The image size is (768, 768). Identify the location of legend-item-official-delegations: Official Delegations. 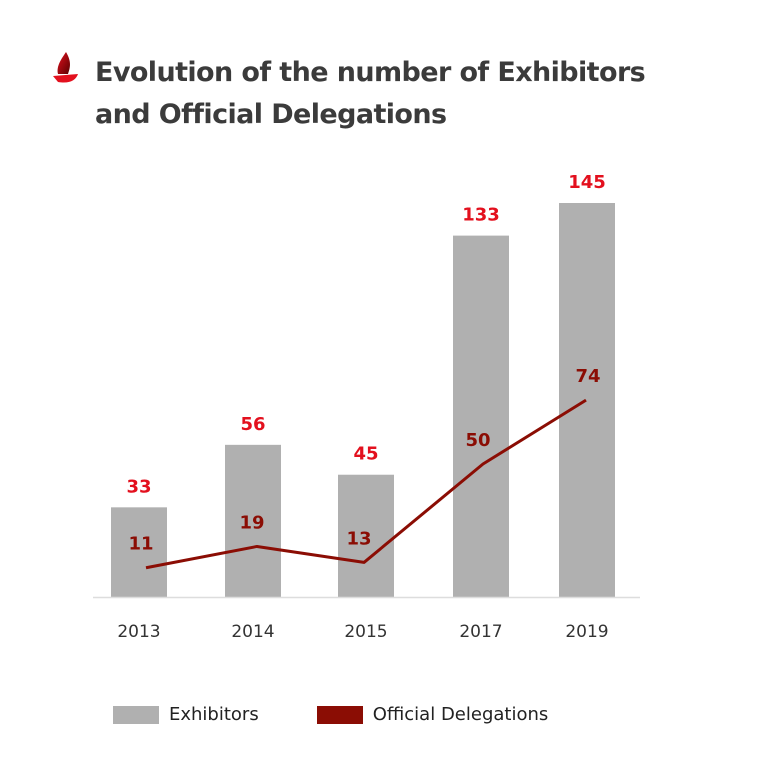
(432, 714).